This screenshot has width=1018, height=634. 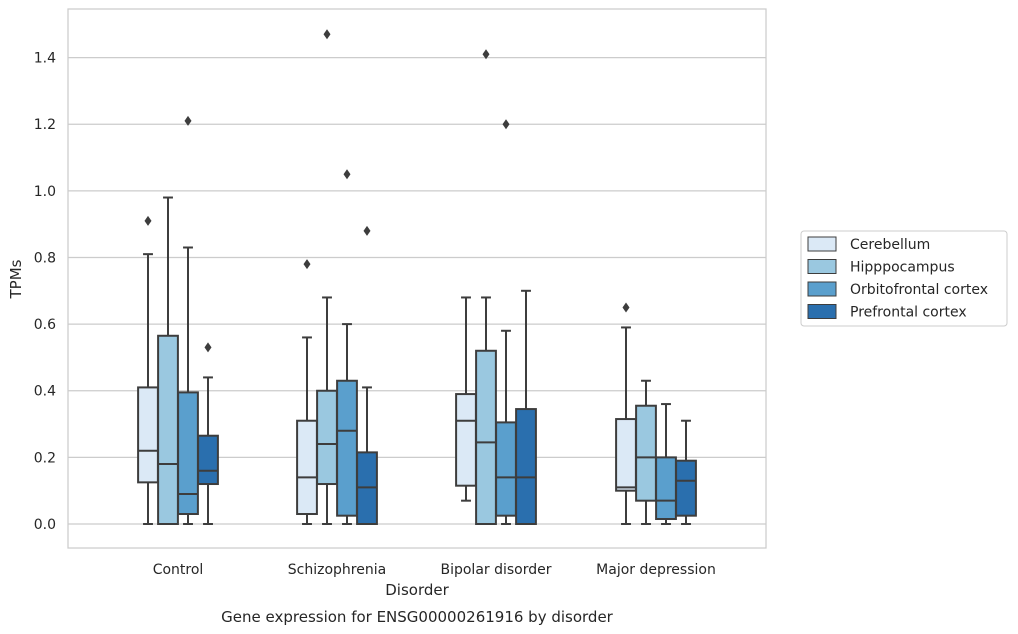 I want to click on x-axis-label: Disorder, so click(x=417, y=590).